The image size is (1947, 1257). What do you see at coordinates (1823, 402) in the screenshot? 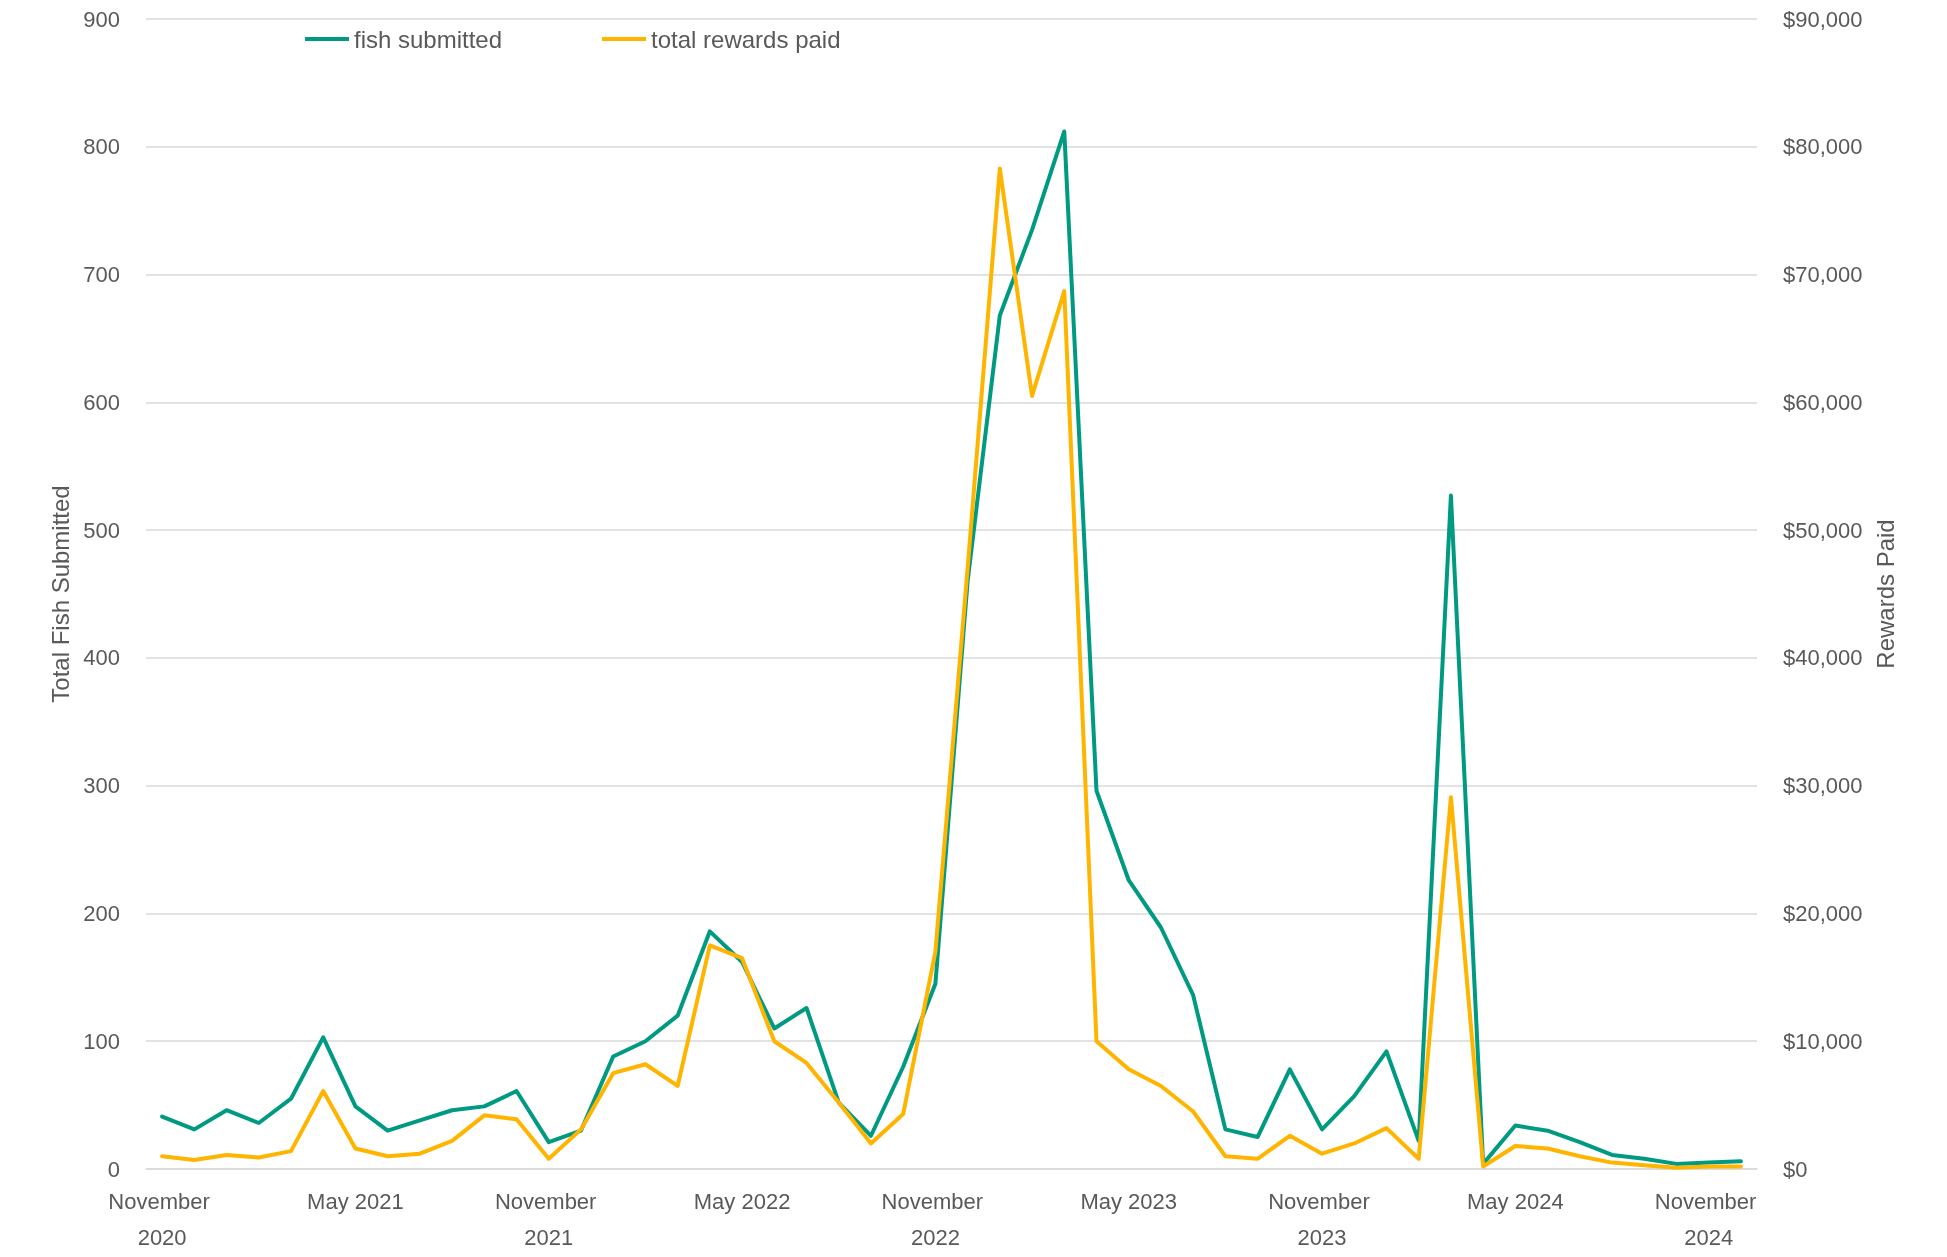
I see `y2-tick-label: $60,000` at bounding box center [1823, 402].